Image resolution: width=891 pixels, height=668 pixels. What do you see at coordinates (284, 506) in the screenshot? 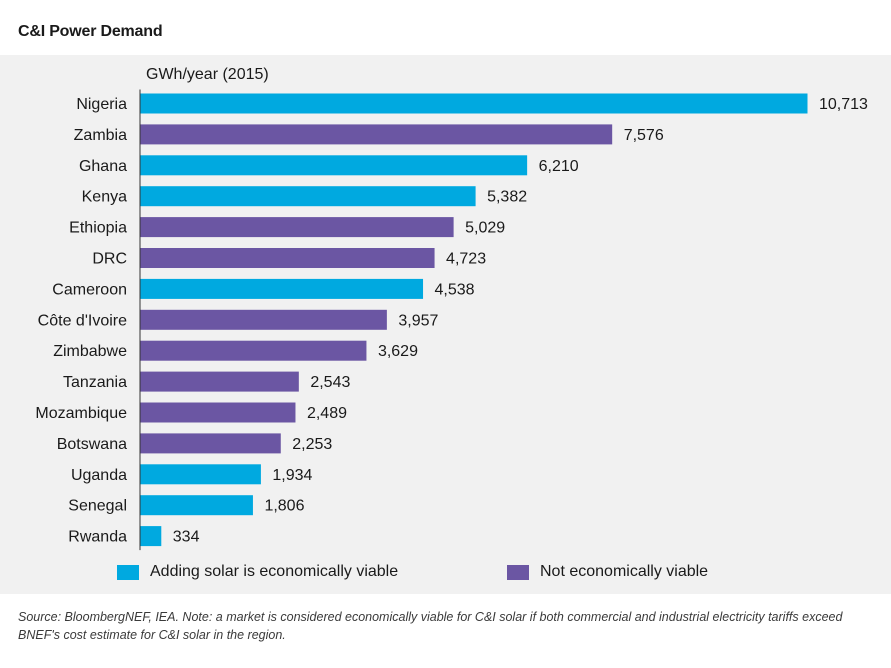
I see `value-label: 1,806` at bounding box center [284, 506].